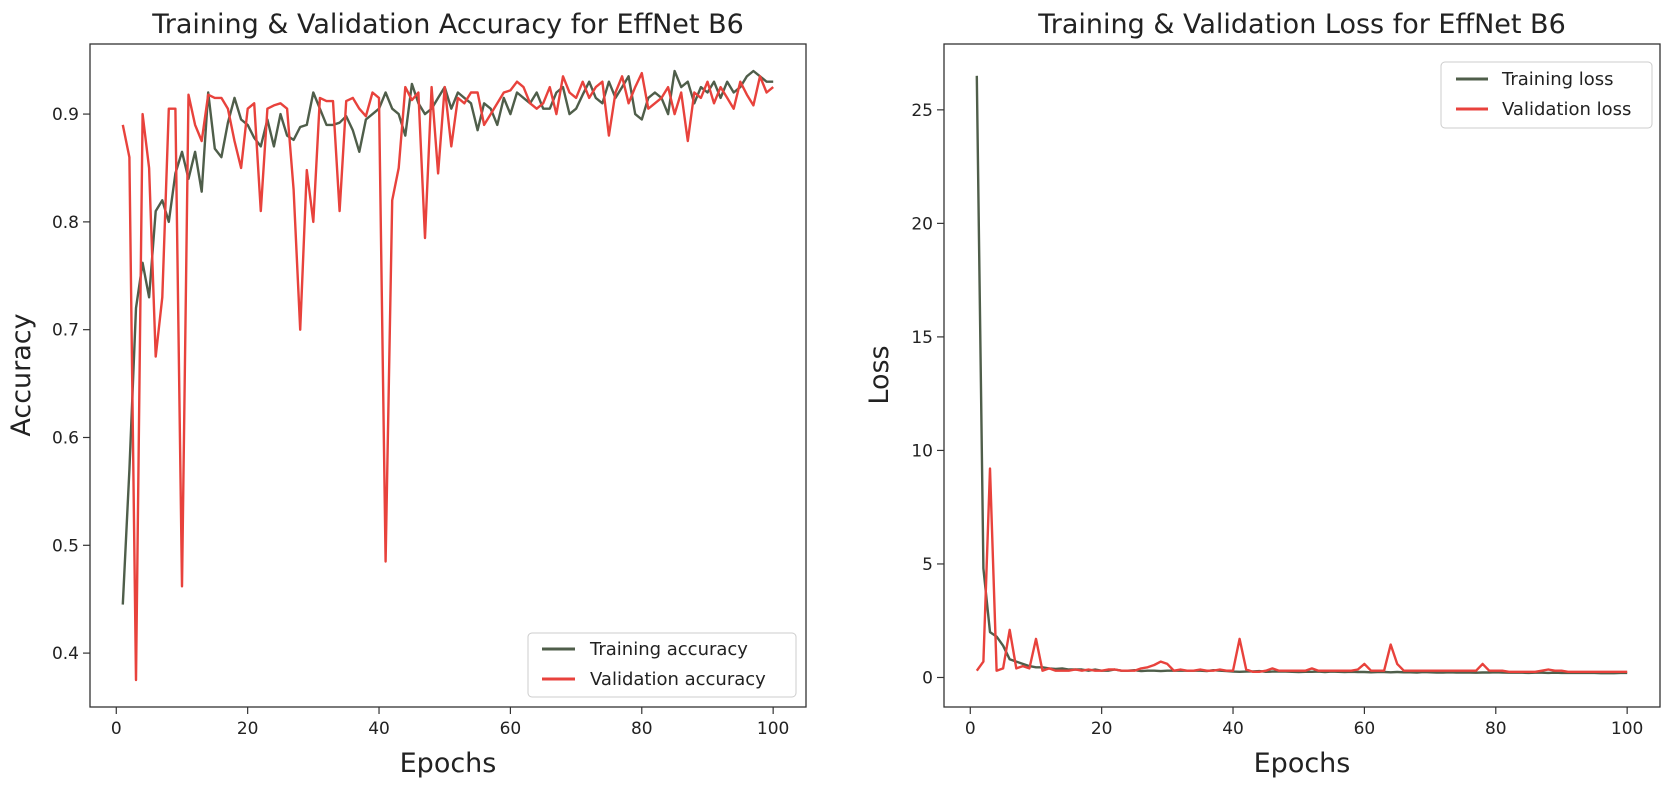  I want to click on loss-y-tick-label: 20, so click(922, 224).